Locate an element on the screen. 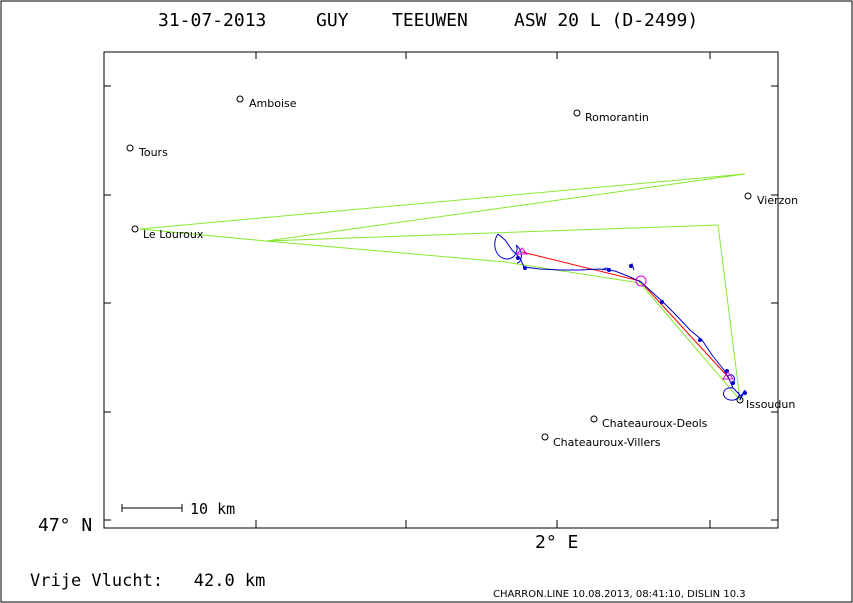 The image size is (853, 603). place-label: Chateauroux-Villers is located at coordinates (607, 442).